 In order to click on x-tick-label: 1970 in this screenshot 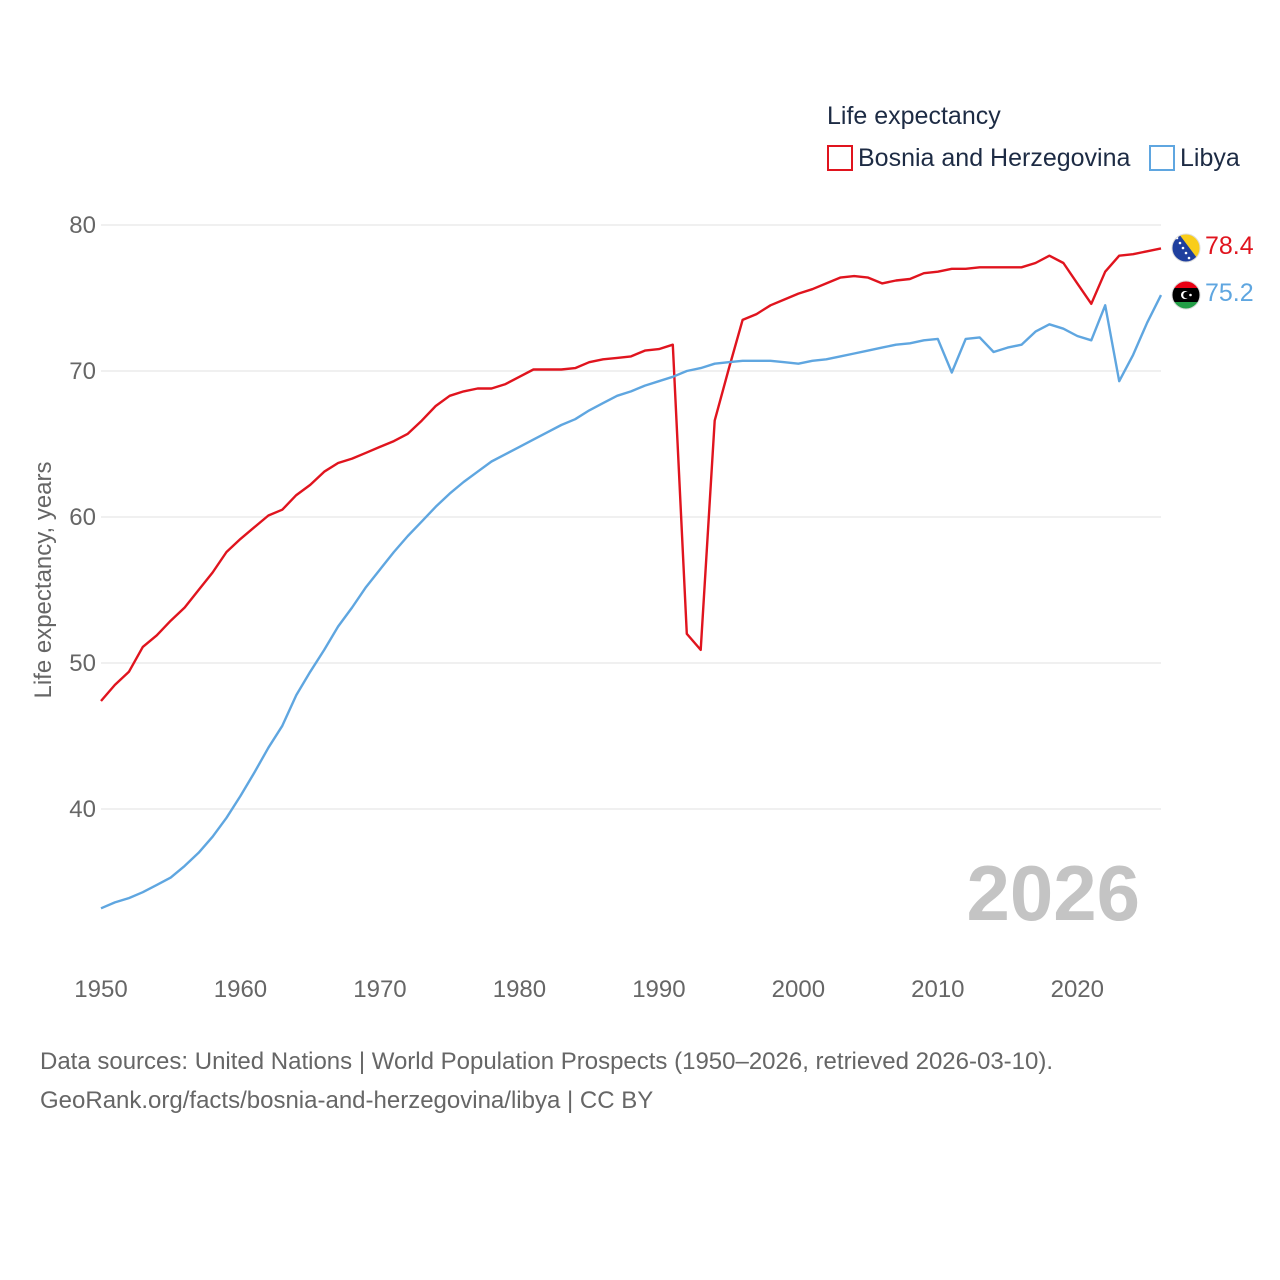, I will do `click(379, 989)`.